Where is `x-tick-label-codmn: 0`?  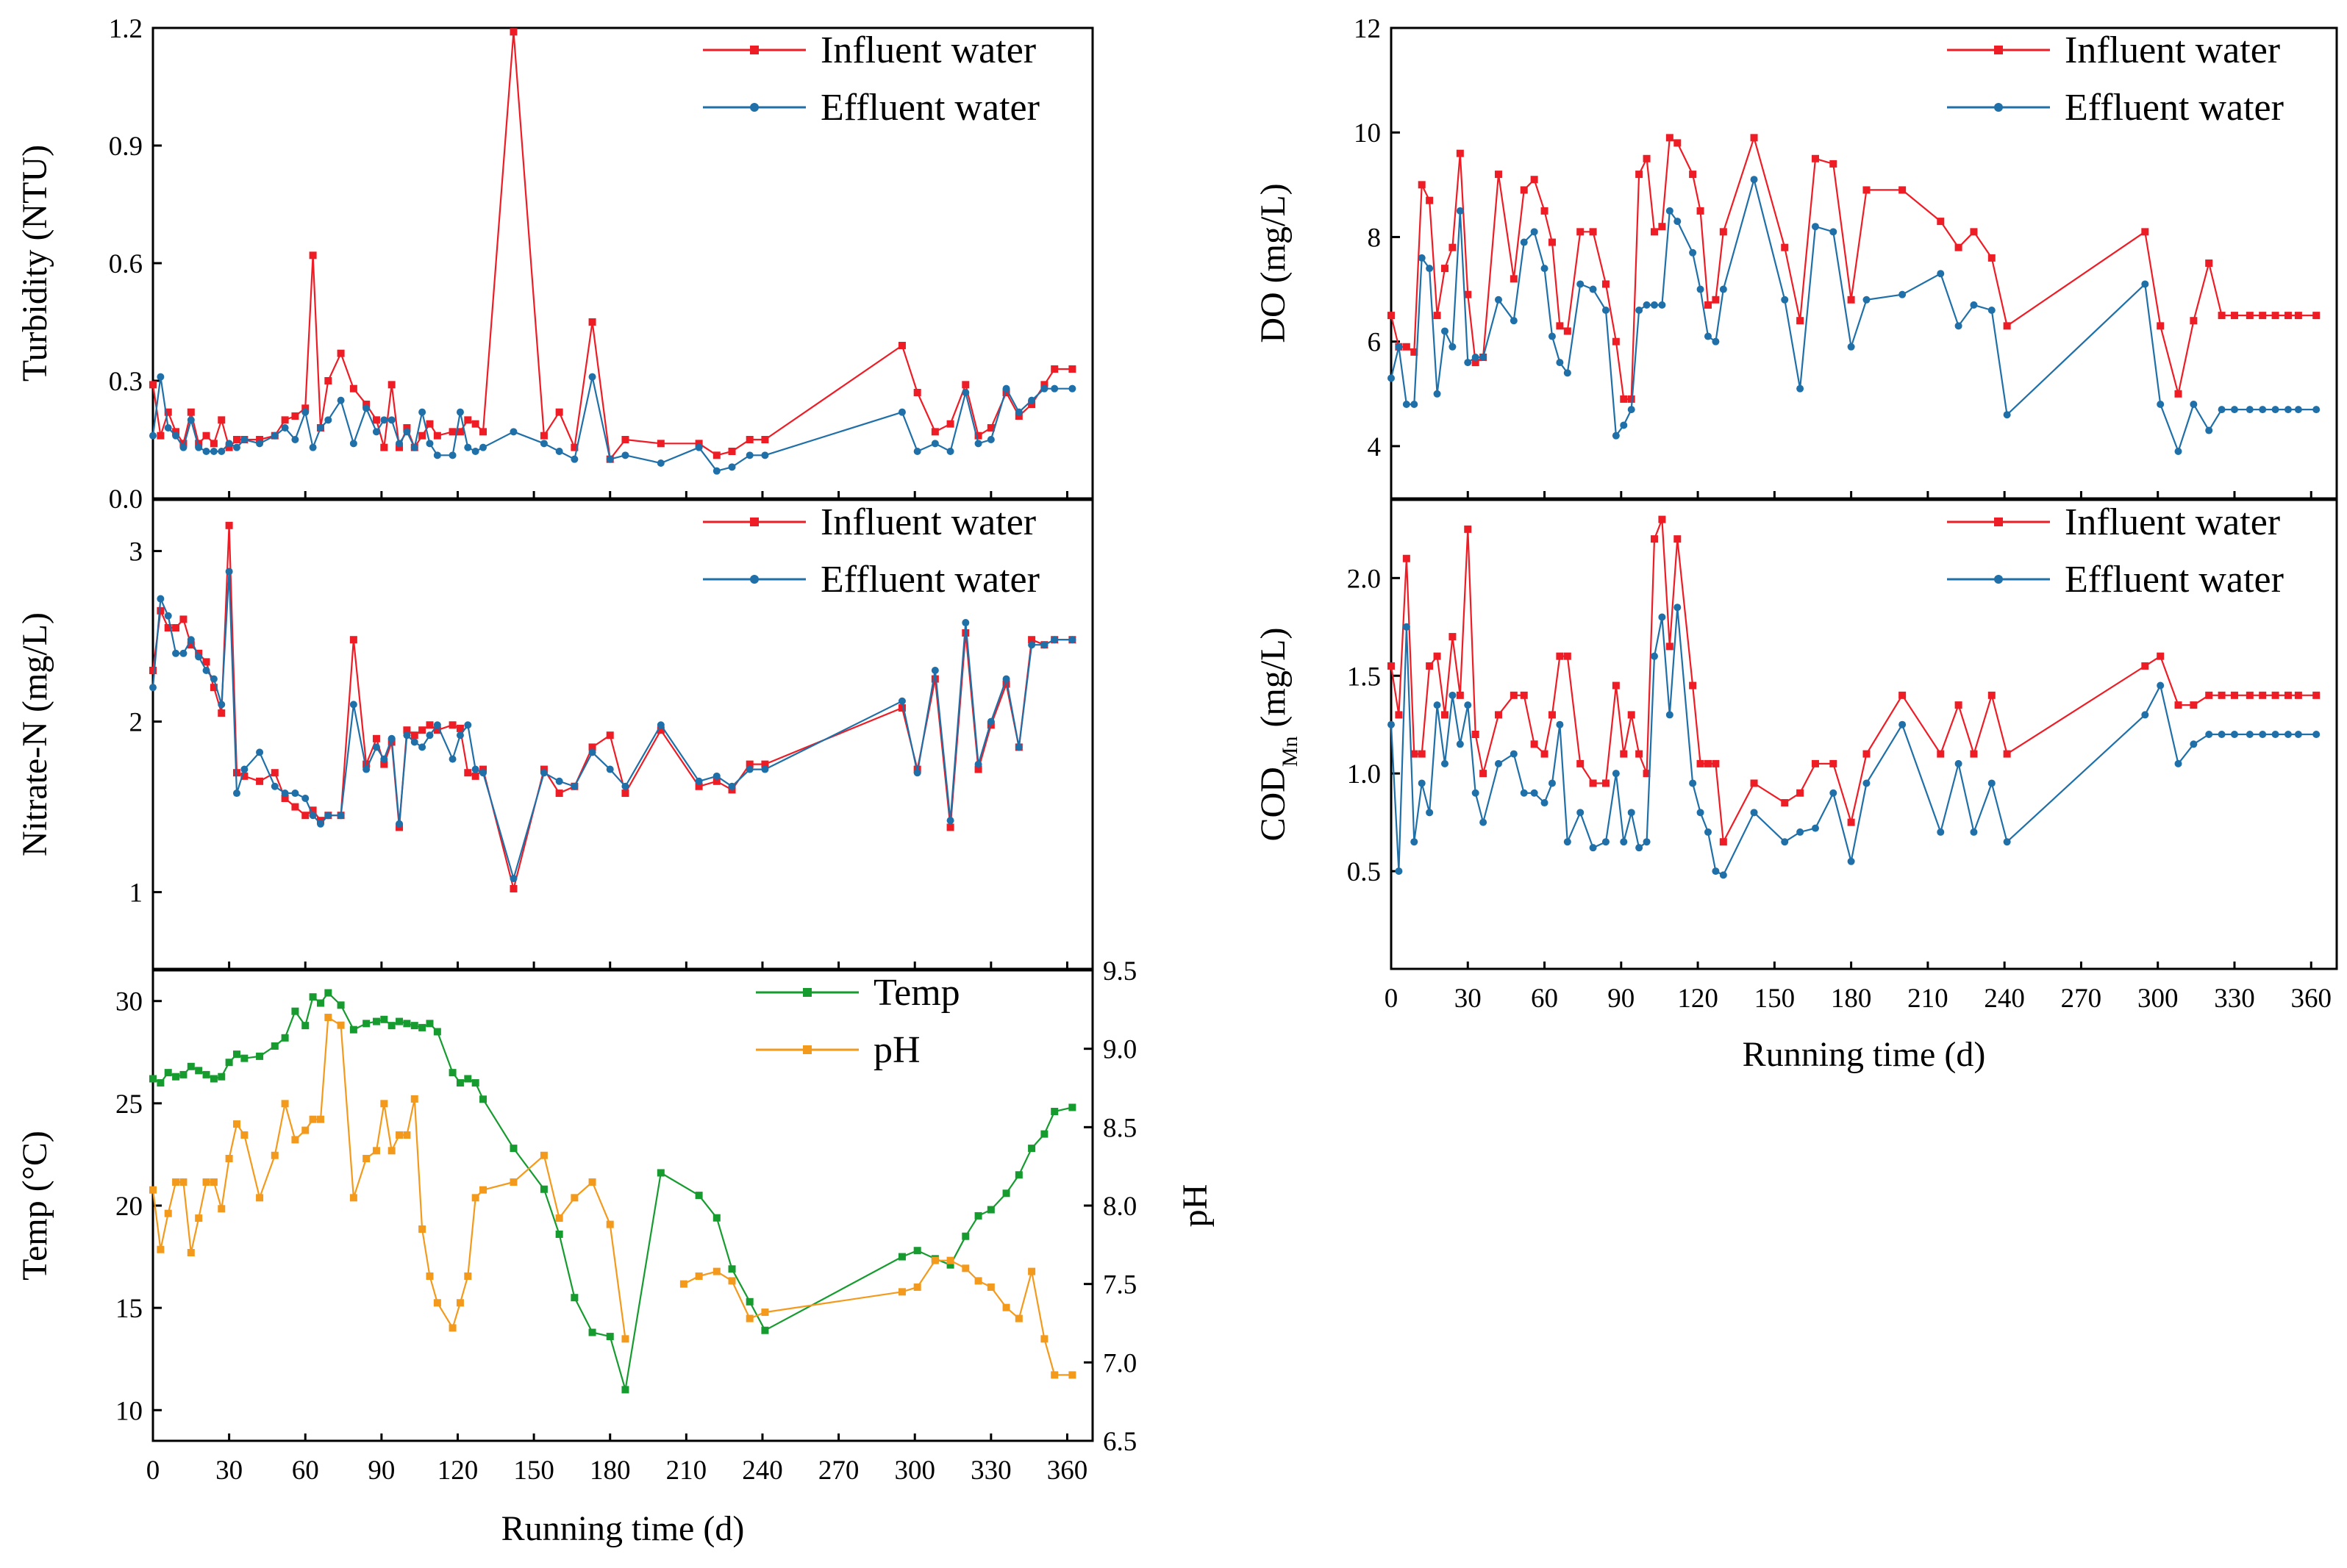 x-tick-label-codmn: 0 is located at coordinates (1391, 999).